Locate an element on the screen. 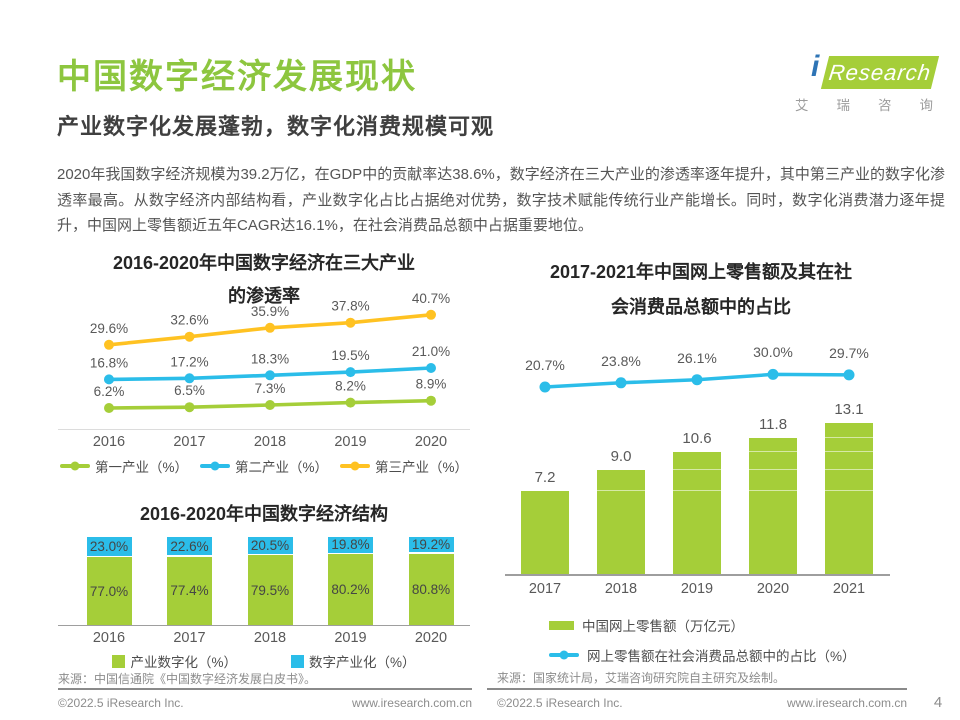 This screenshot has height=720, width=960. copyright-left: ©2022.5 iResearch Inc. is located at coordinates (121, 703).